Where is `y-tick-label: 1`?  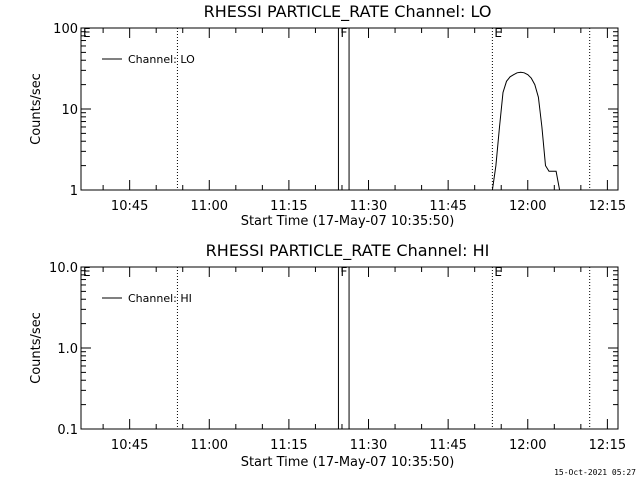 y-tick-label: 1 is located at coordinates (74, 191).